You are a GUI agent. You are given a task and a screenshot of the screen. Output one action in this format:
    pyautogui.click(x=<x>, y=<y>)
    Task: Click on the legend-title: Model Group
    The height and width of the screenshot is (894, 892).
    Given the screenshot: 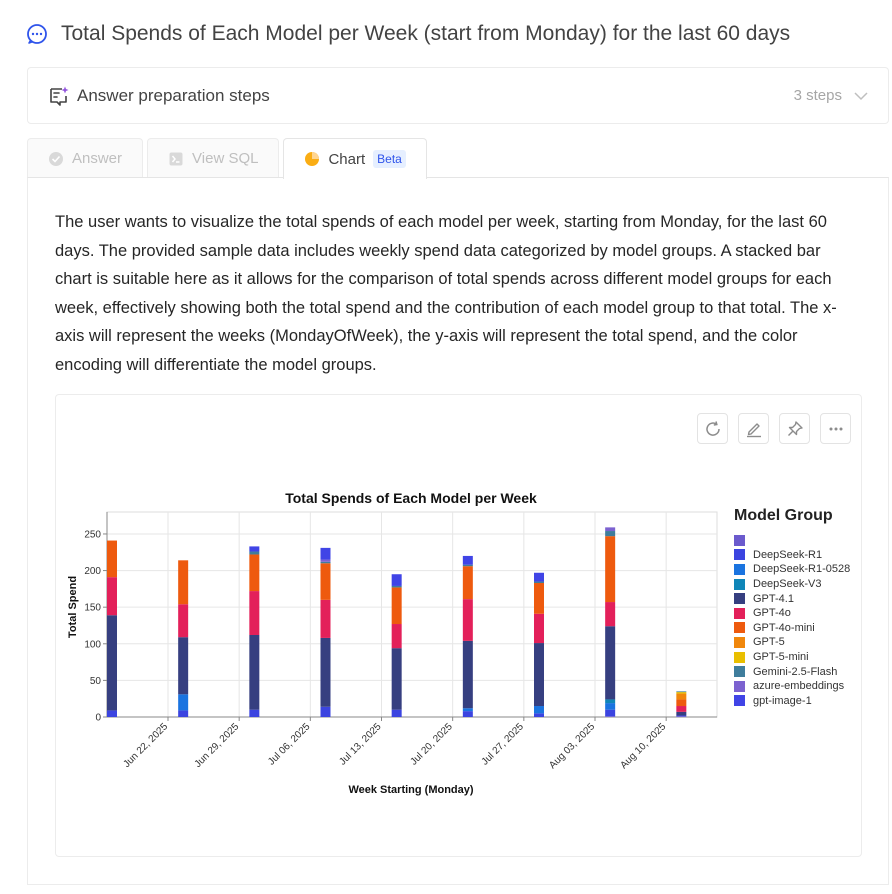 What is the action you would take?
    pyautogui.click(x=783, y=515)
    